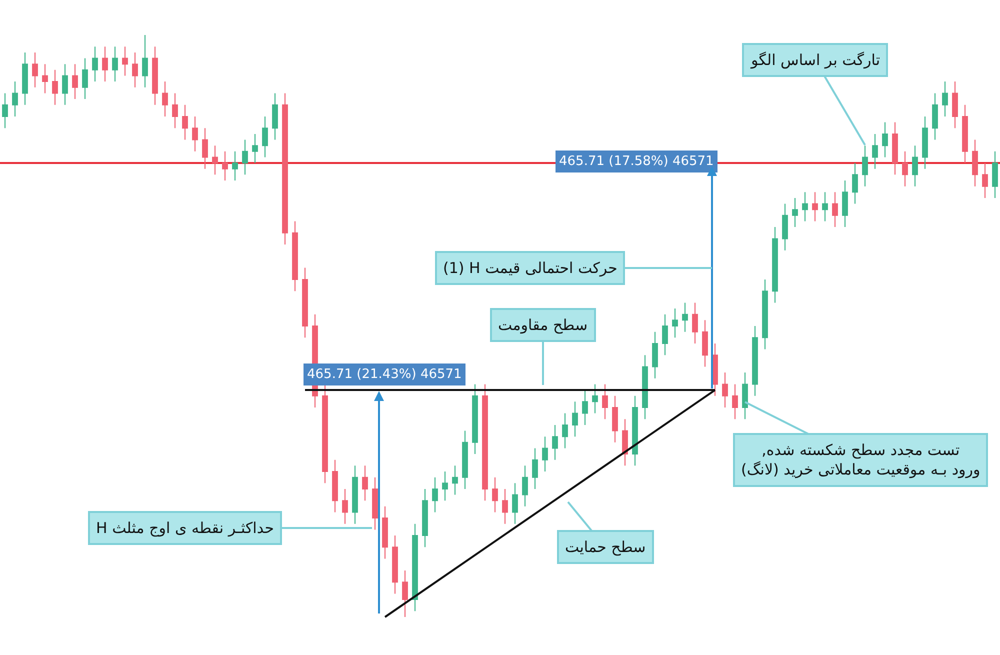 Image resolution: width=1000 pixels, height=655 pixels. What do you see at coordinates (185, 528) in the screenshot?
I see `annotation: H حداکثـر نقطه ی اوج مثلث` at bounding box center [185, 528].